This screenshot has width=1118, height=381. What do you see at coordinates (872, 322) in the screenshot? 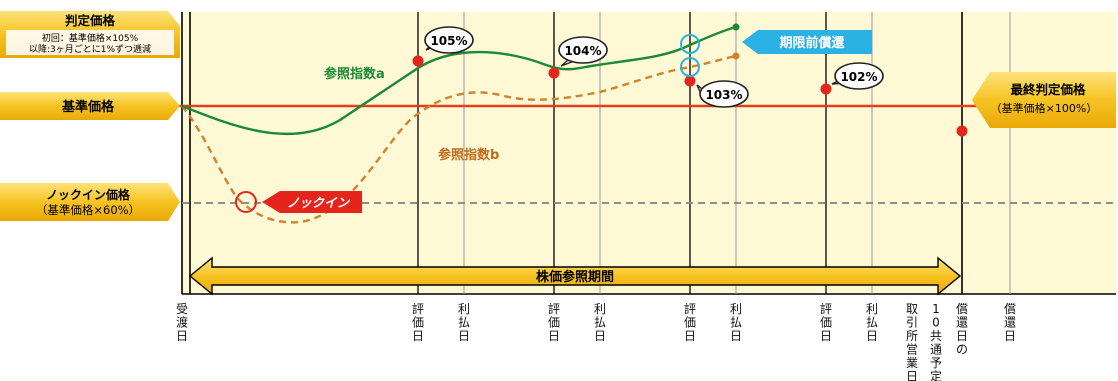
I see `payment-date-4-label: 利払日` at bounding box center [872, 322].